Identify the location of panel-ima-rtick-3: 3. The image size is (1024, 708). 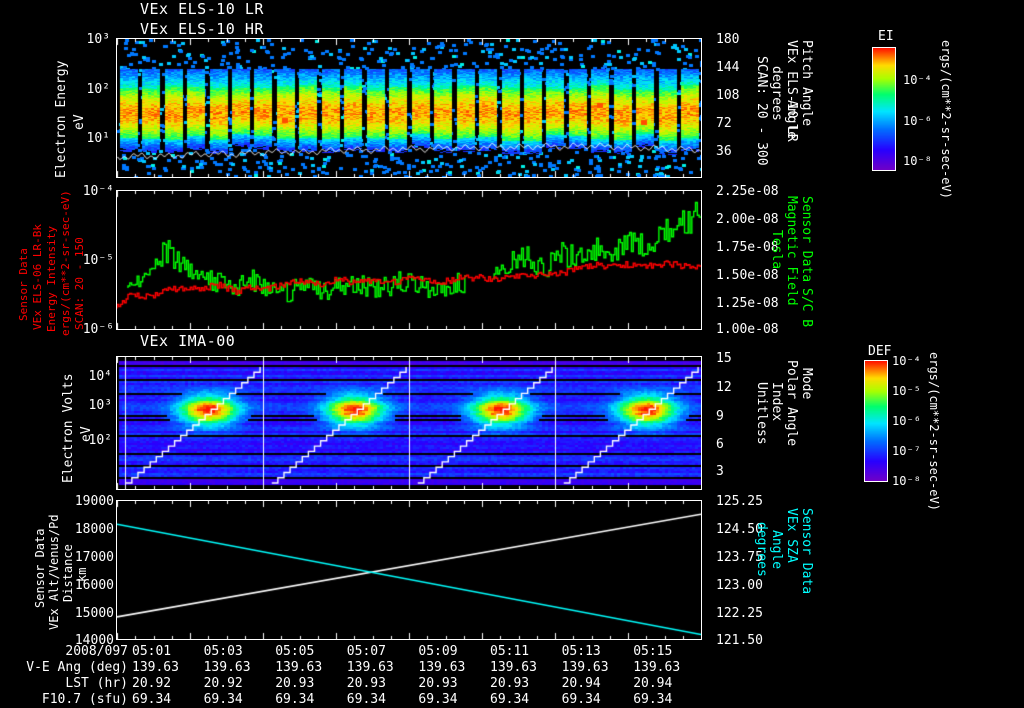
(720, 471).